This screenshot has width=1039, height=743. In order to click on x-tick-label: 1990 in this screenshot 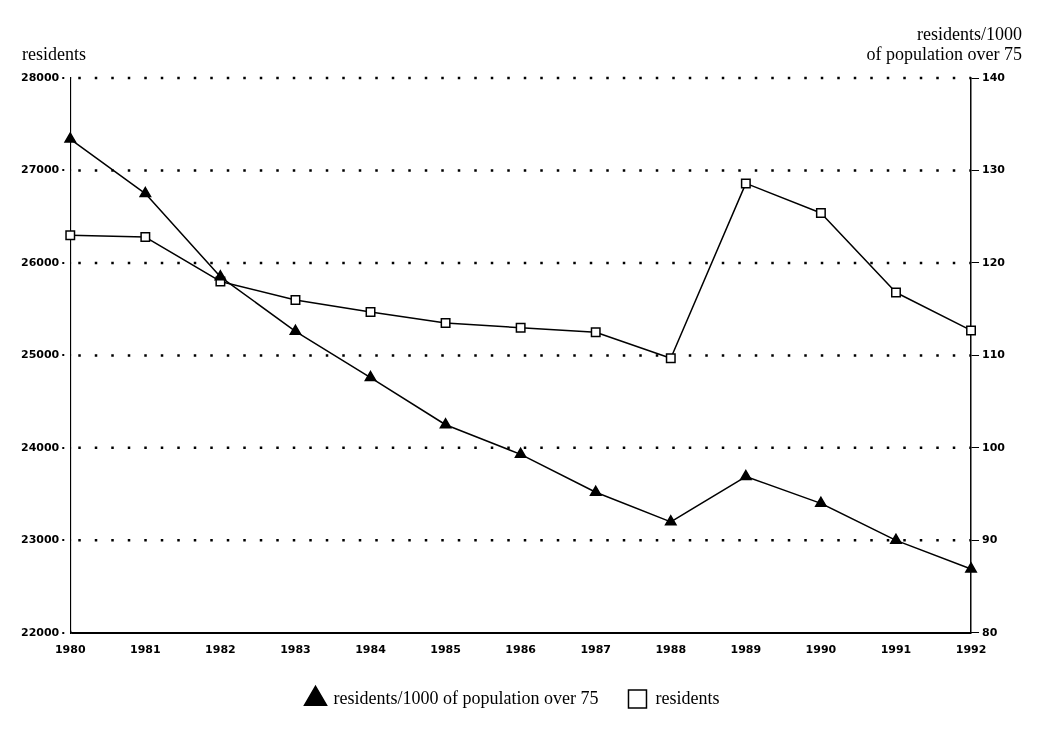, I will do `click(821, 650)`.